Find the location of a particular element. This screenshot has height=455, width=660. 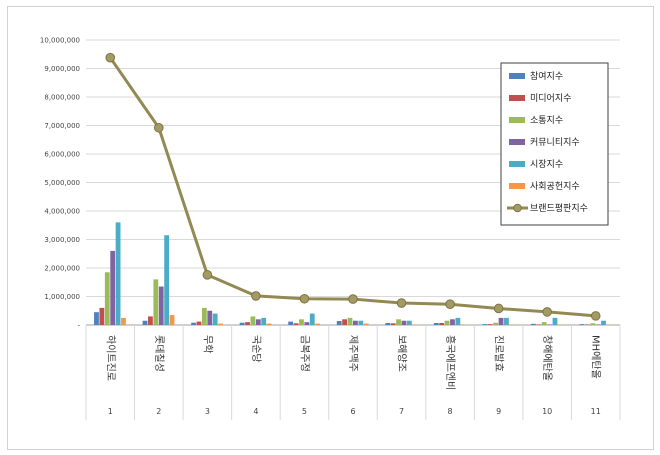

y-tick-label: 2,000,000 is located at coordinates (62, 269).